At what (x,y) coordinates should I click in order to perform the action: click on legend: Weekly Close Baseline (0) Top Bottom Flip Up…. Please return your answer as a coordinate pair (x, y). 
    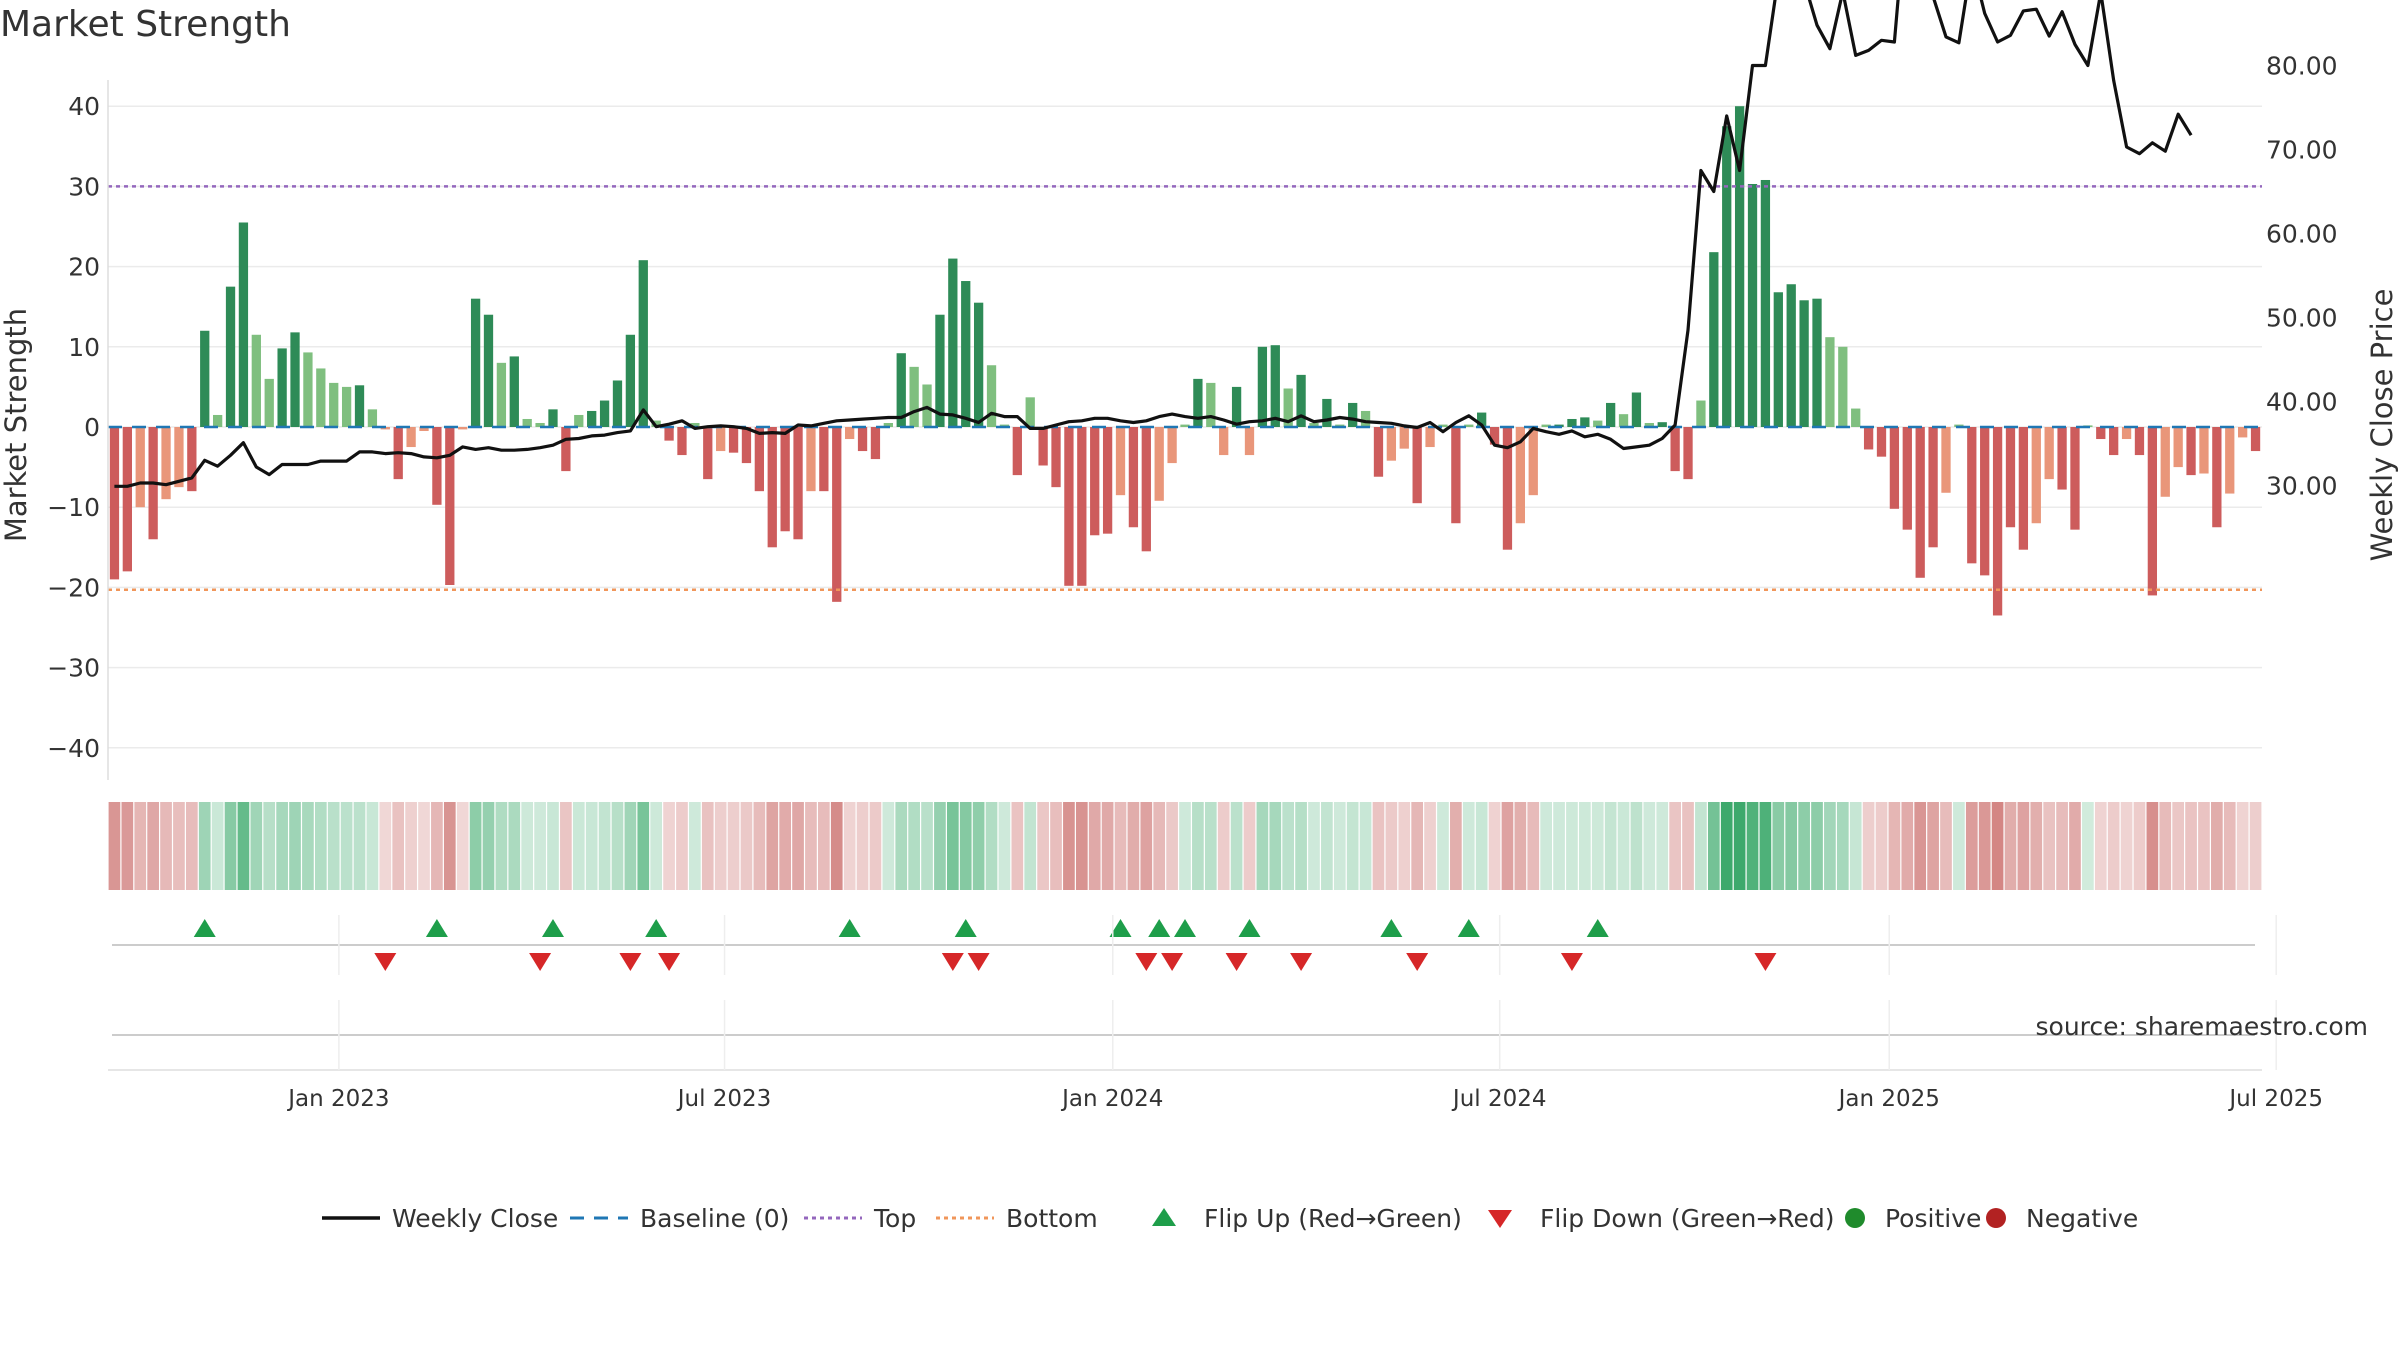
    Looking at the image, I should click on (1230, 1218).